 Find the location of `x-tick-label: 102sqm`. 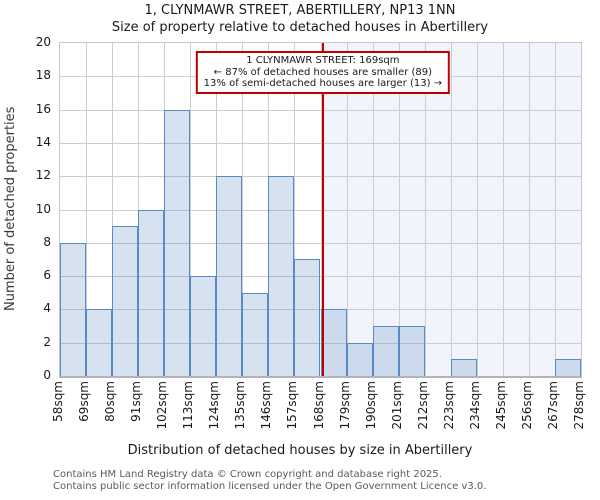

x-tick-label: 102sqm is located at coordinates (162, 405).